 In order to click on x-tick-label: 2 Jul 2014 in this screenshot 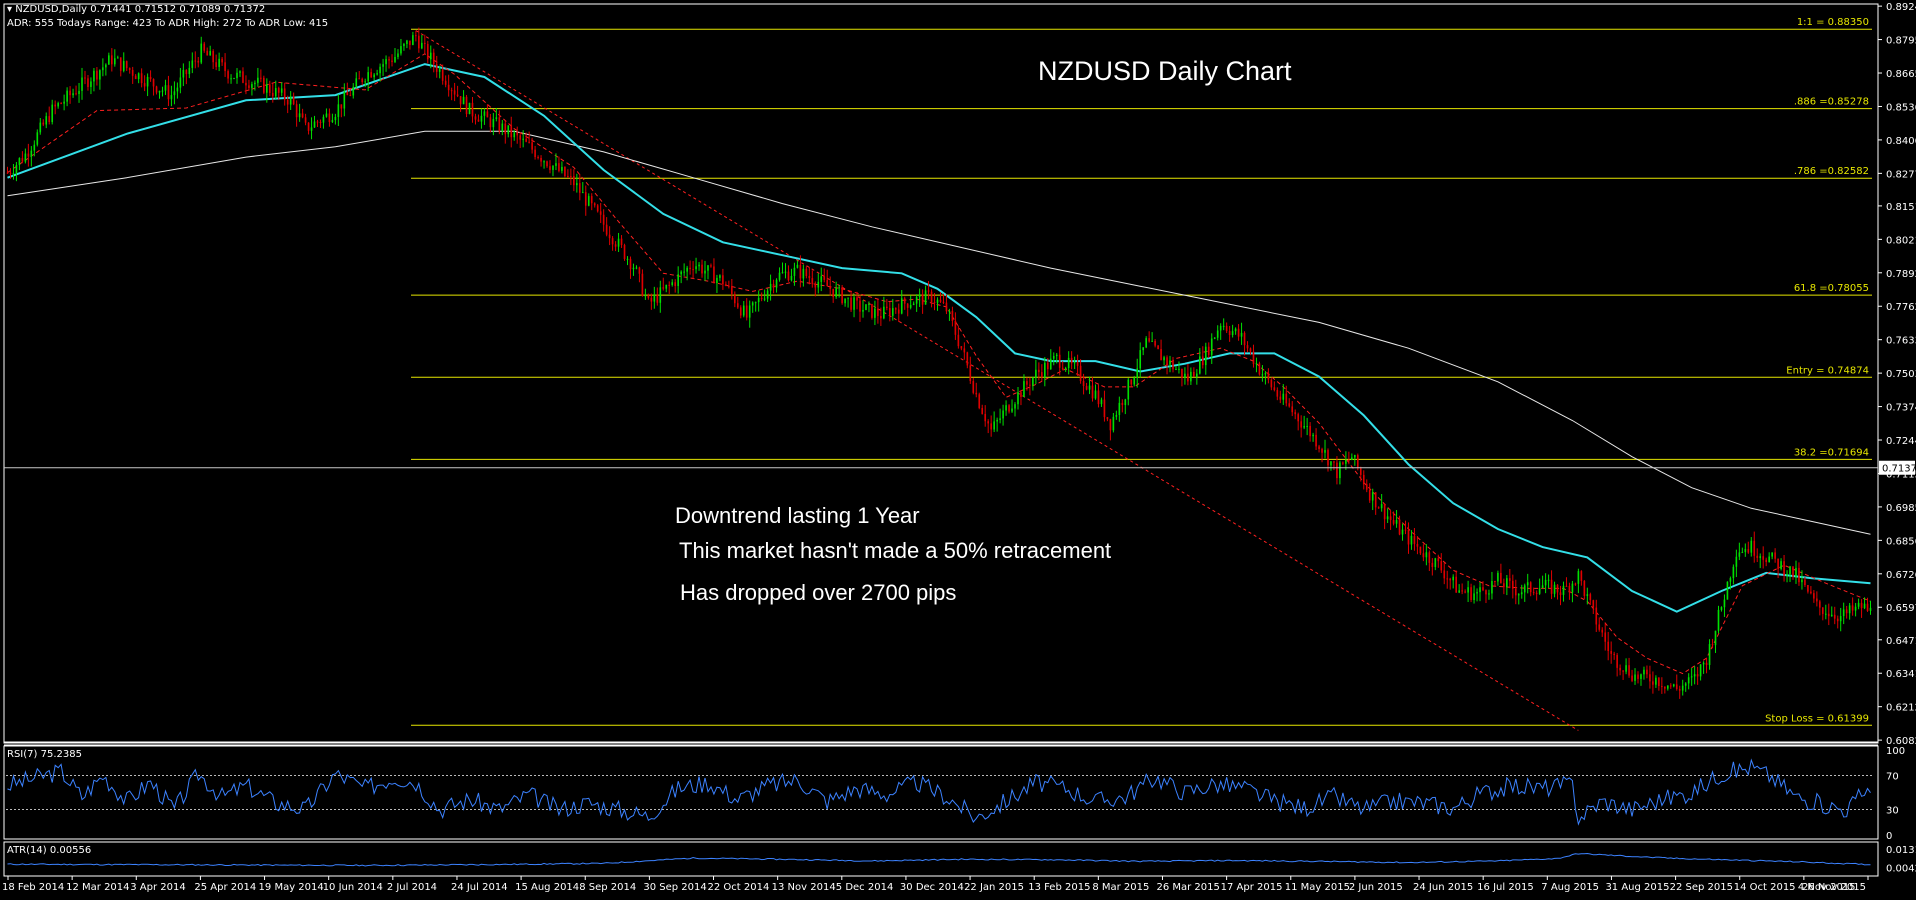, I will do `click(412, 887)`.